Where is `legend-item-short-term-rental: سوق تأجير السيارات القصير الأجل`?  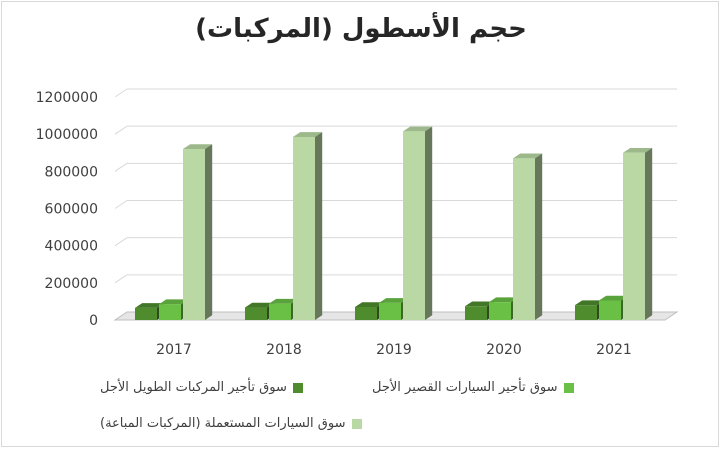 legend-item-short-term-rental: سوق تأجير السيارات القصير الأجل is located at coordinates (473, 387).